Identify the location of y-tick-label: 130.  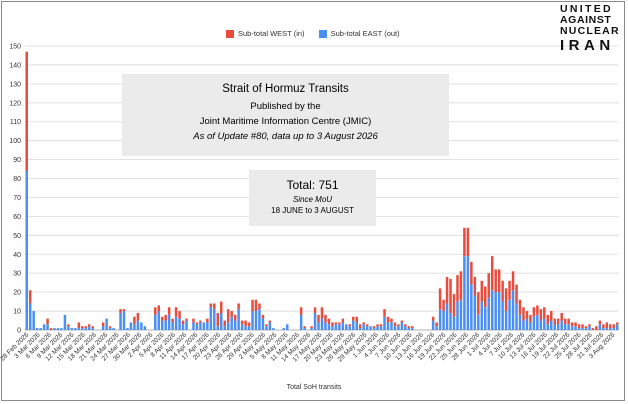
(15, 84).